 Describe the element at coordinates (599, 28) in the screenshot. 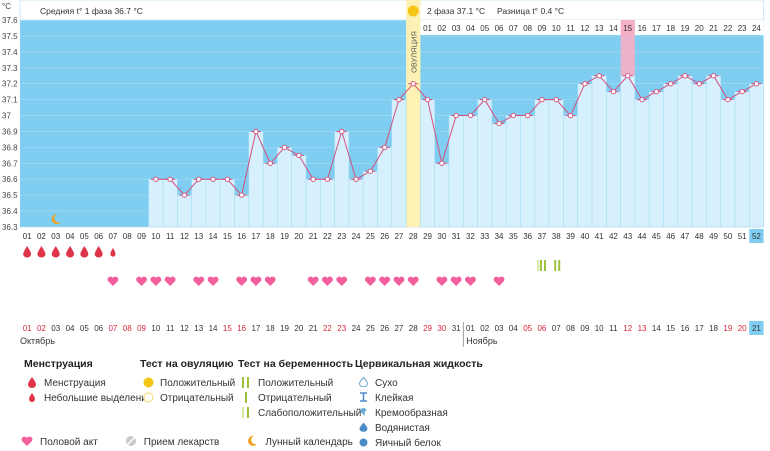

I see `post-ovulation-day: 13` at that location.